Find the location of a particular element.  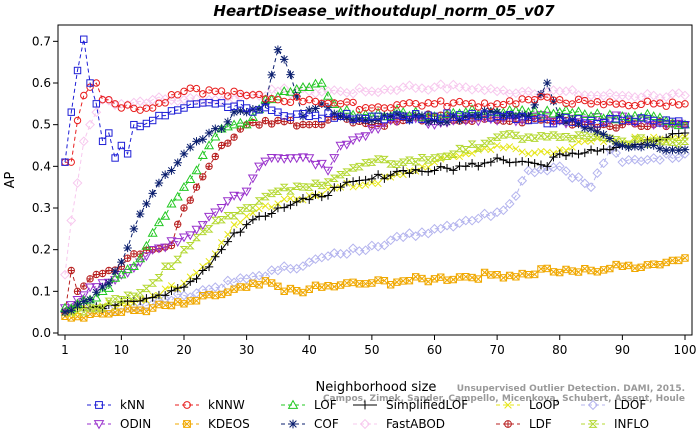

legend-item-LoOP: LoOP is located at coordinates (528, 405).